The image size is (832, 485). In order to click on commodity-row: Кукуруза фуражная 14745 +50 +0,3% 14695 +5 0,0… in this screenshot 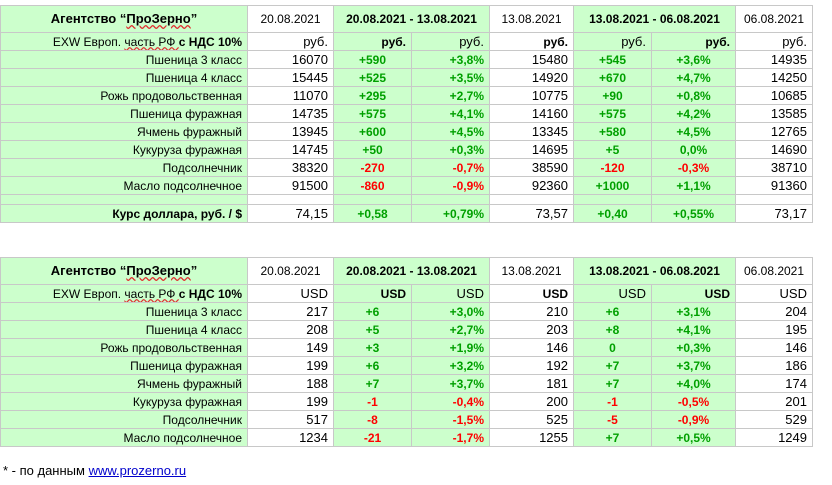, I will do `click(406, 149)`.